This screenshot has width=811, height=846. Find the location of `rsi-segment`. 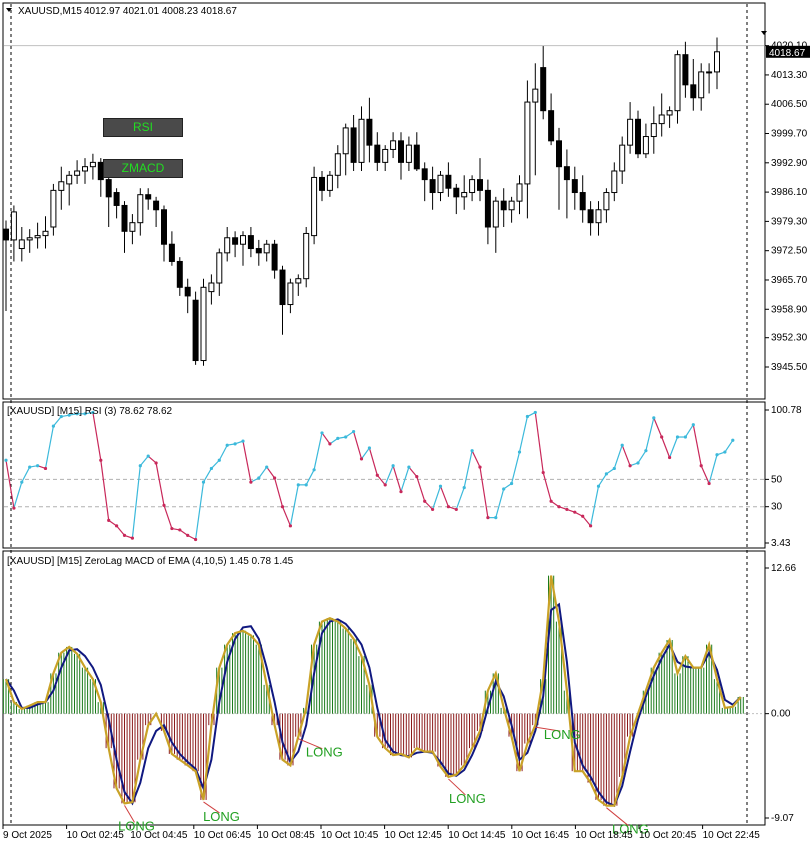

rsi-segment is located at coordinates (437, 498).